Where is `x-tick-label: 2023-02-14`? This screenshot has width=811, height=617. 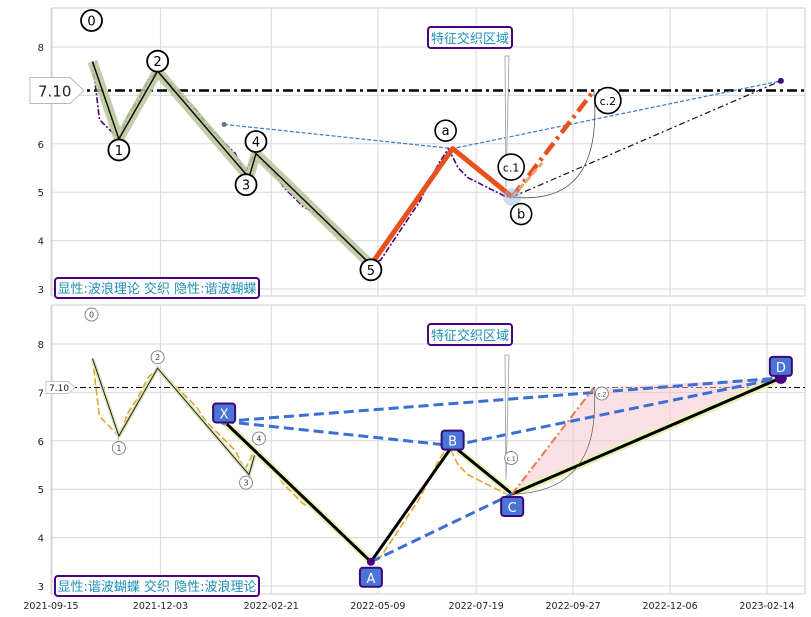
x-tick-label: 2023-02-14 is located at coordinates (766, 606).